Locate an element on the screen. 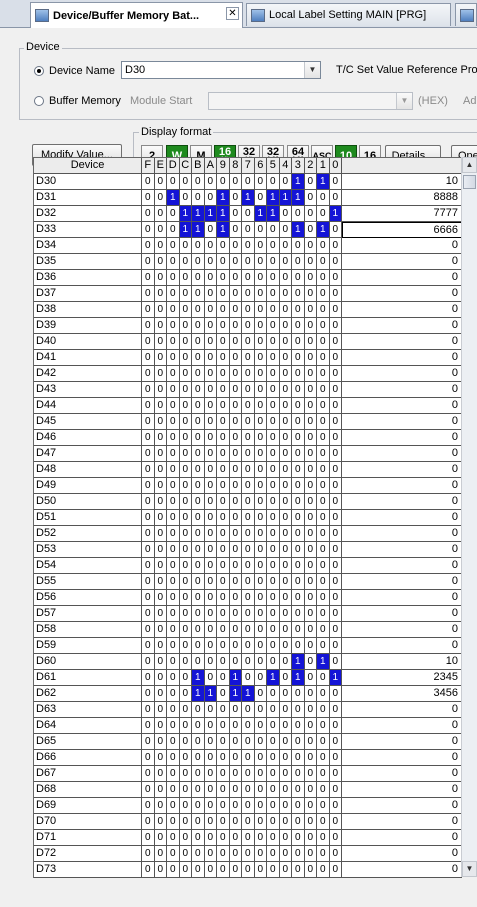 Image resolution: width=477 pixels, height=907 pixels. table-row-device: D57 is located at coordinates (88, 614).